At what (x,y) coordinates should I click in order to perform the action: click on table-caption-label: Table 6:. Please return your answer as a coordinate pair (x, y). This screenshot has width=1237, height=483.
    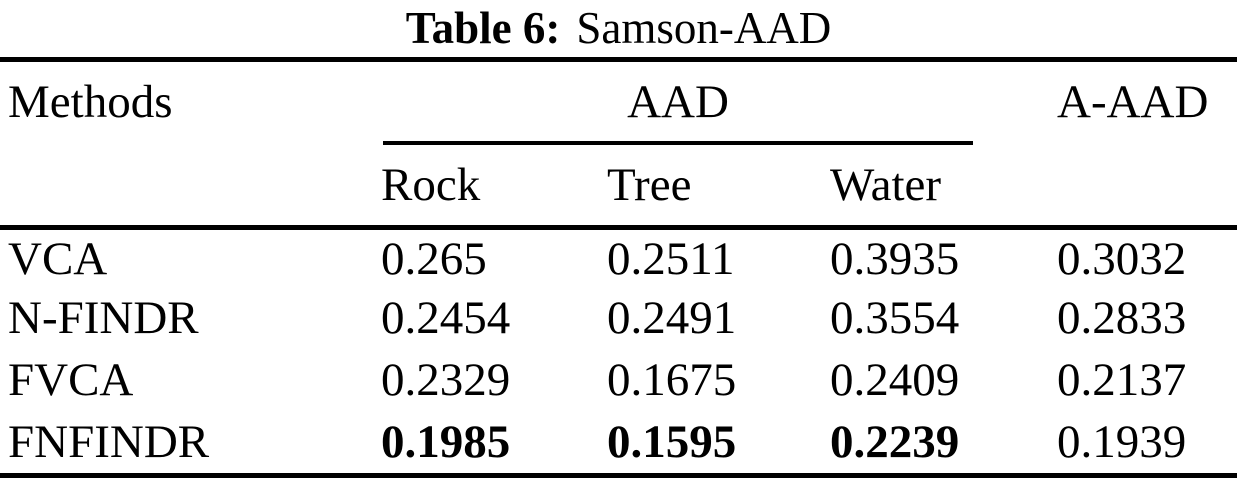
    Looking at the image, I should click on (483, 28).